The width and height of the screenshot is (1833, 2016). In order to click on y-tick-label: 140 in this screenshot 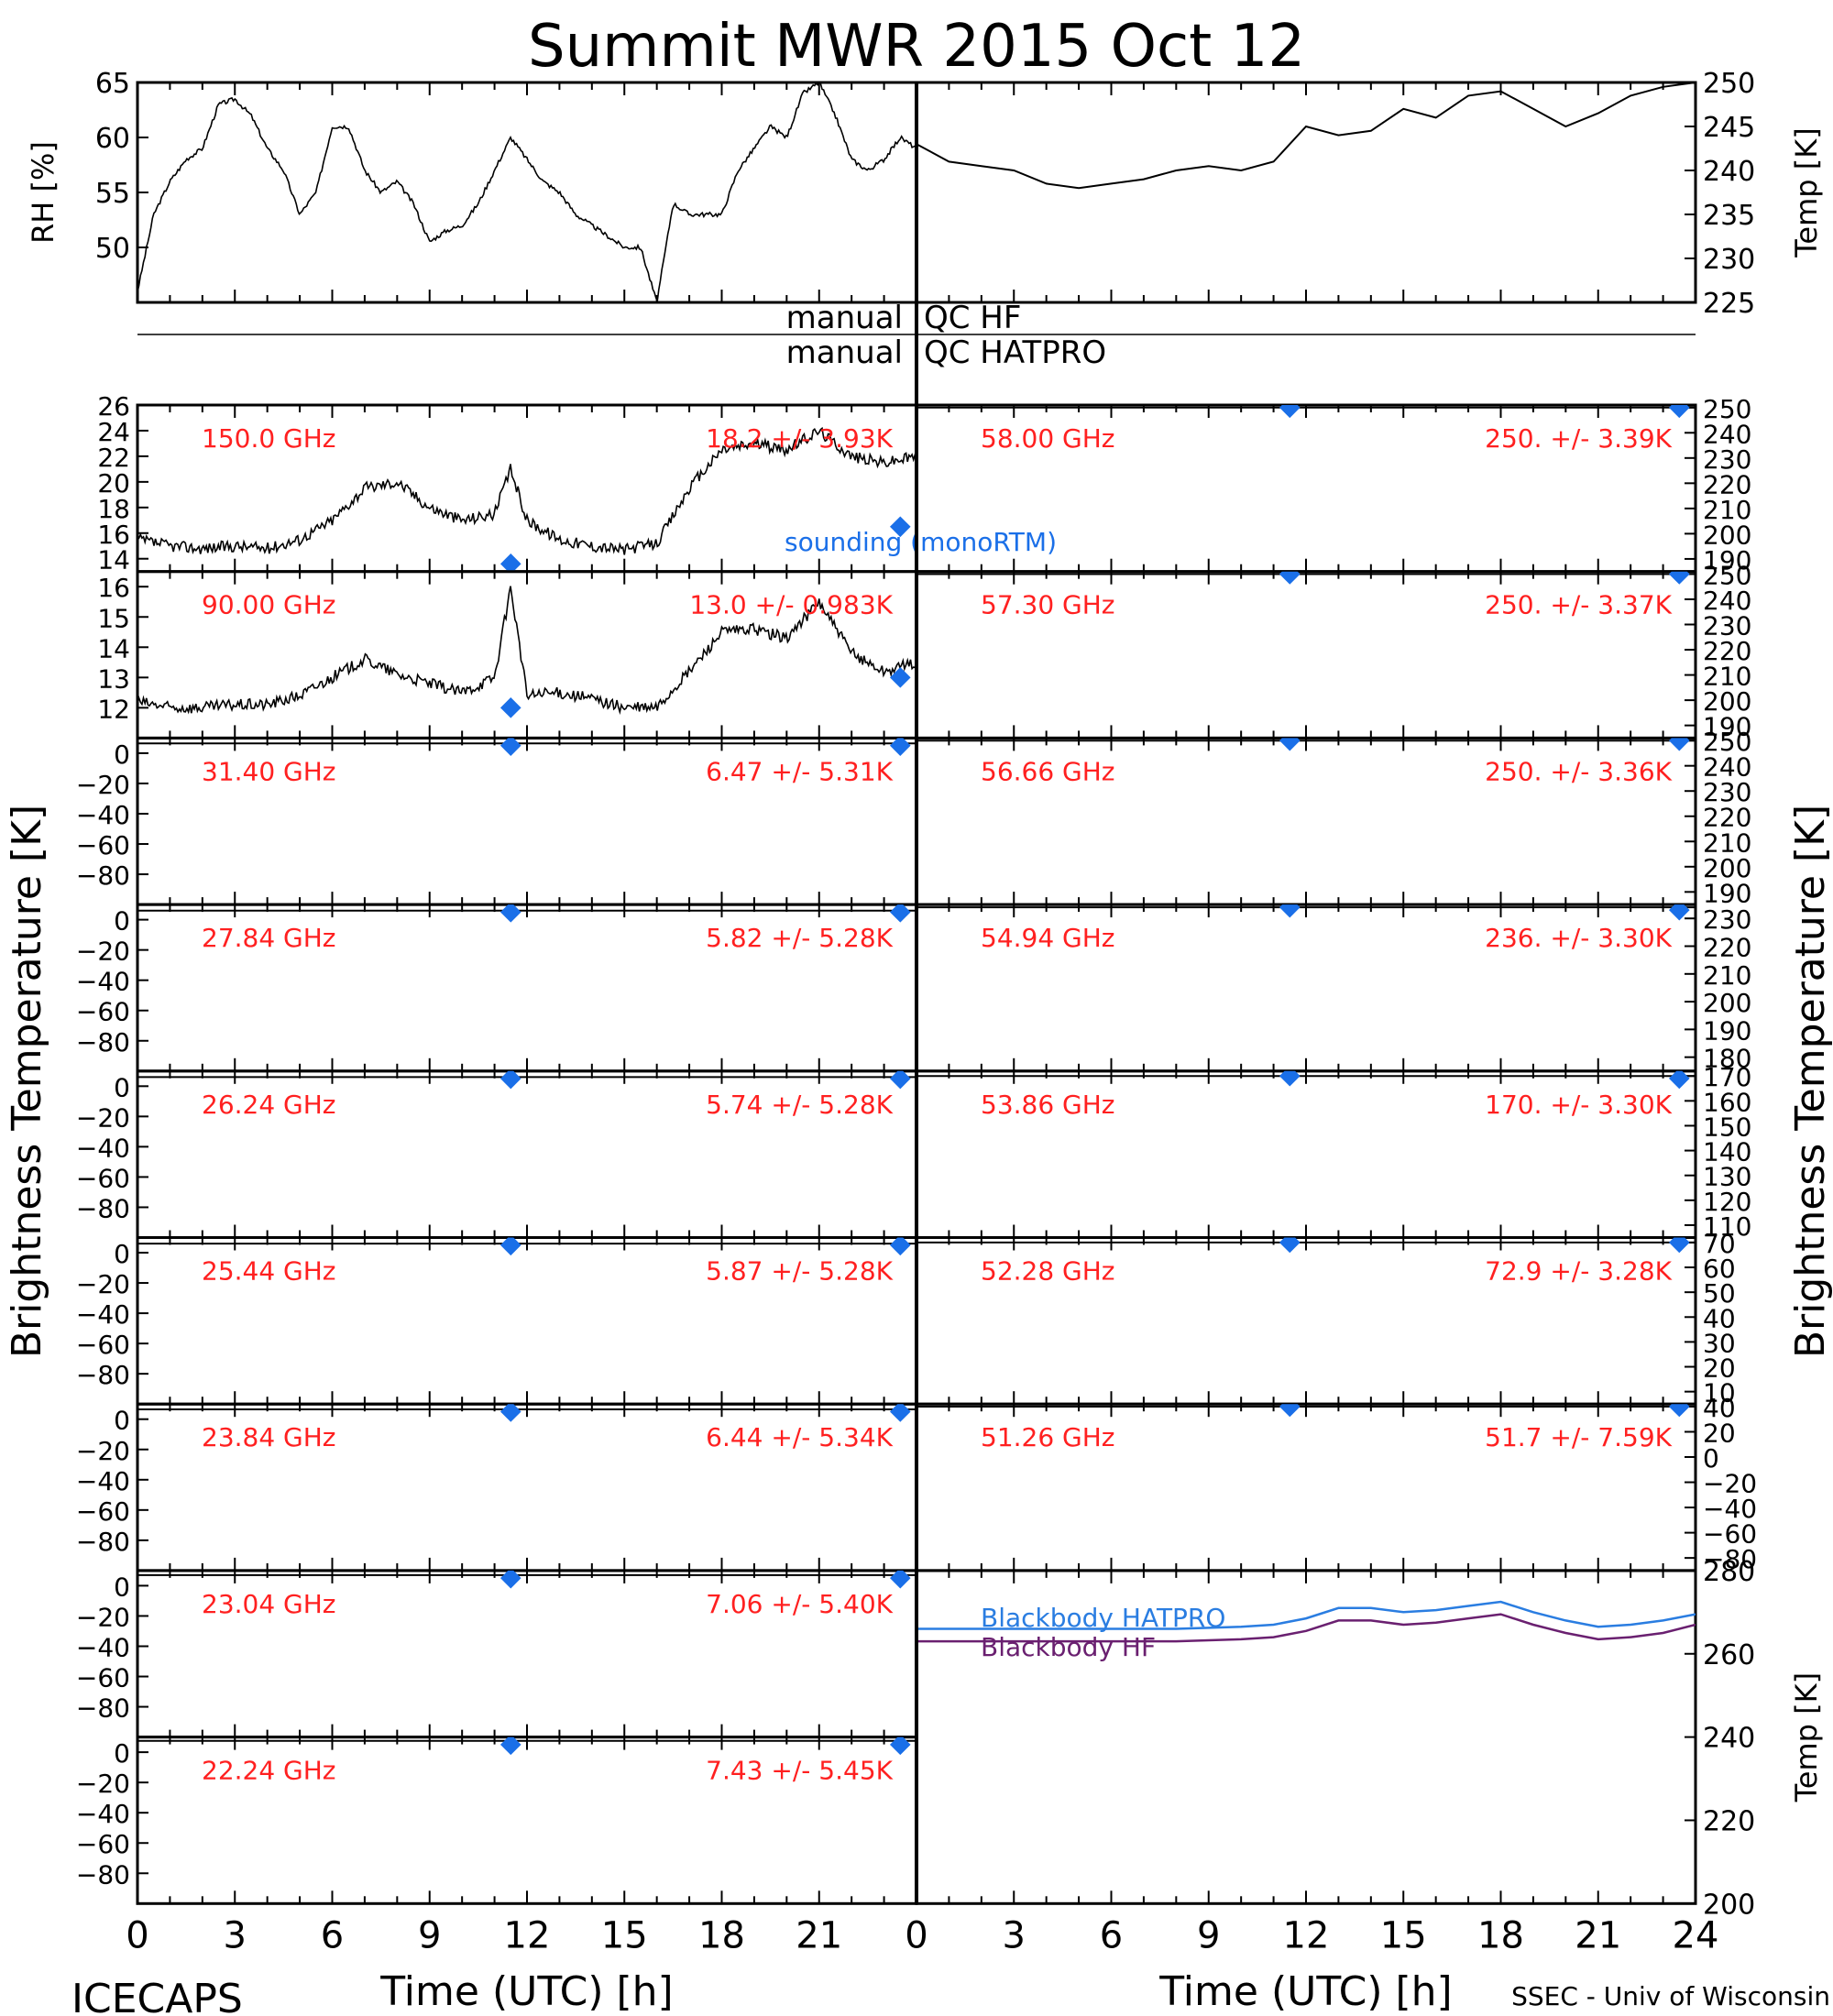, I will do `click(1727, 1152)`.